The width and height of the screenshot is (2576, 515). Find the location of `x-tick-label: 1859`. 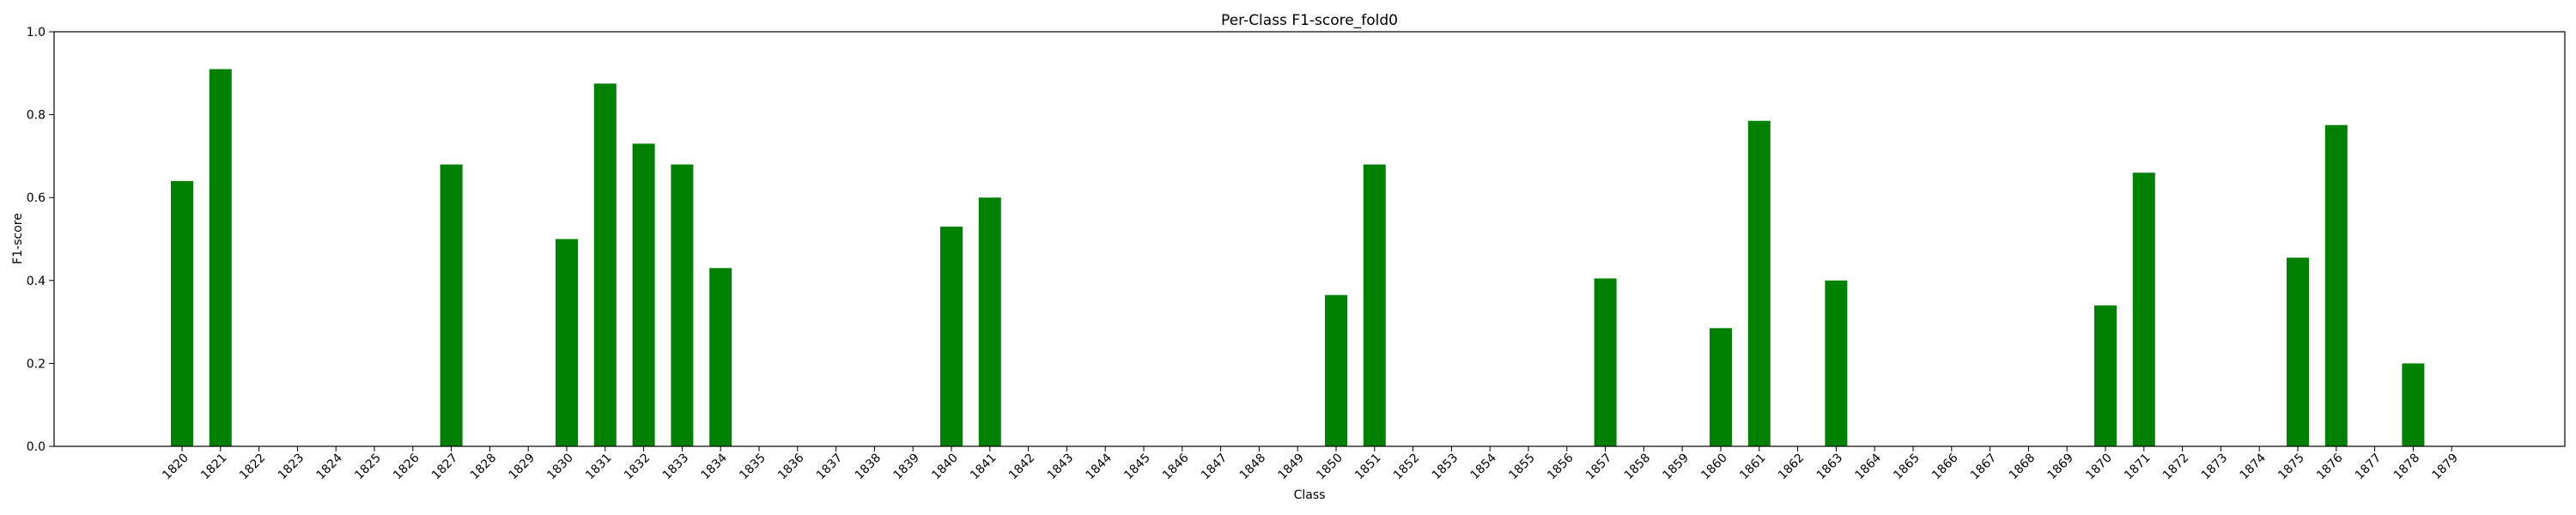

x-tick-label: 1859 is located at coordinates (1676, 467).